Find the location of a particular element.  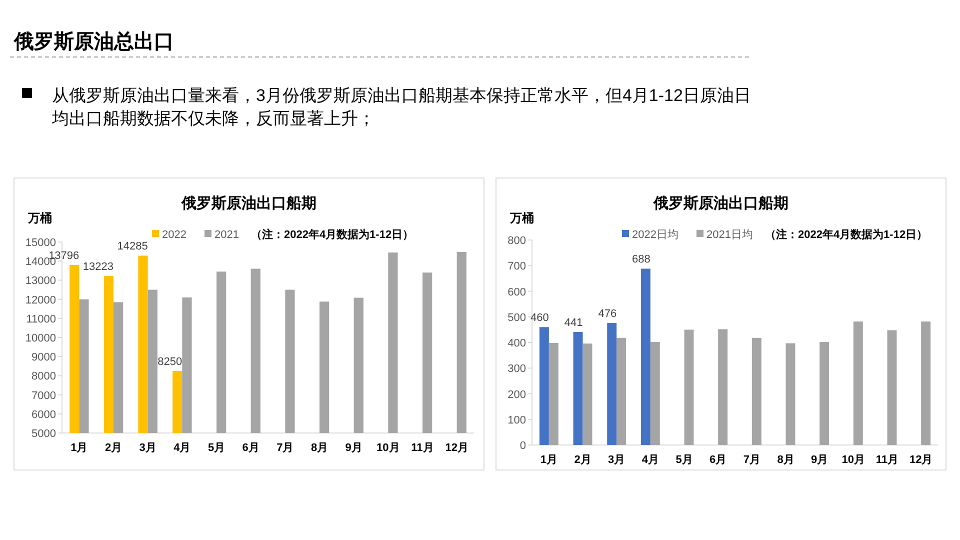

data-label: 14285 is located at coordinates (132, 246).